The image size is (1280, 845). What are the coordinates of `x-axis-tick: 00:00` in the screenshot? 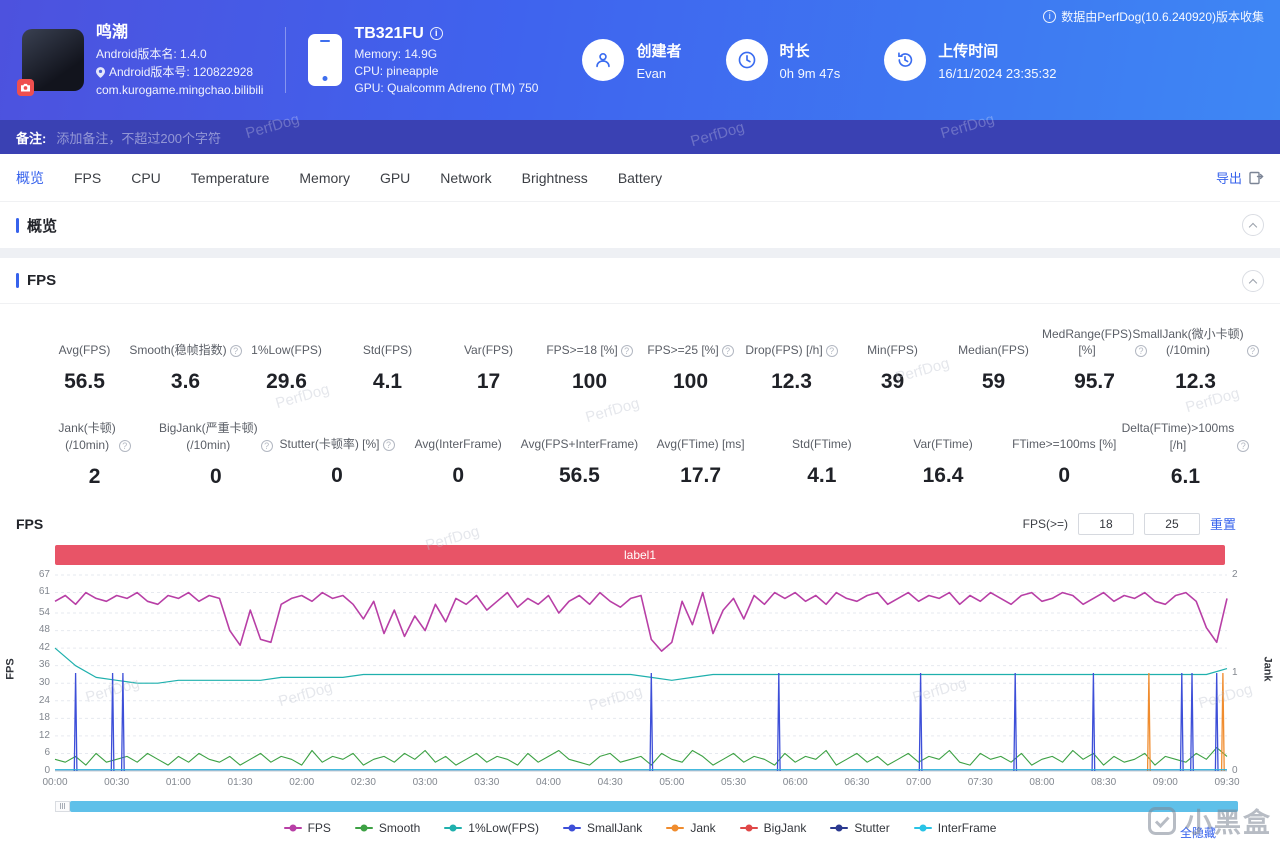 It's located at (55, 782).